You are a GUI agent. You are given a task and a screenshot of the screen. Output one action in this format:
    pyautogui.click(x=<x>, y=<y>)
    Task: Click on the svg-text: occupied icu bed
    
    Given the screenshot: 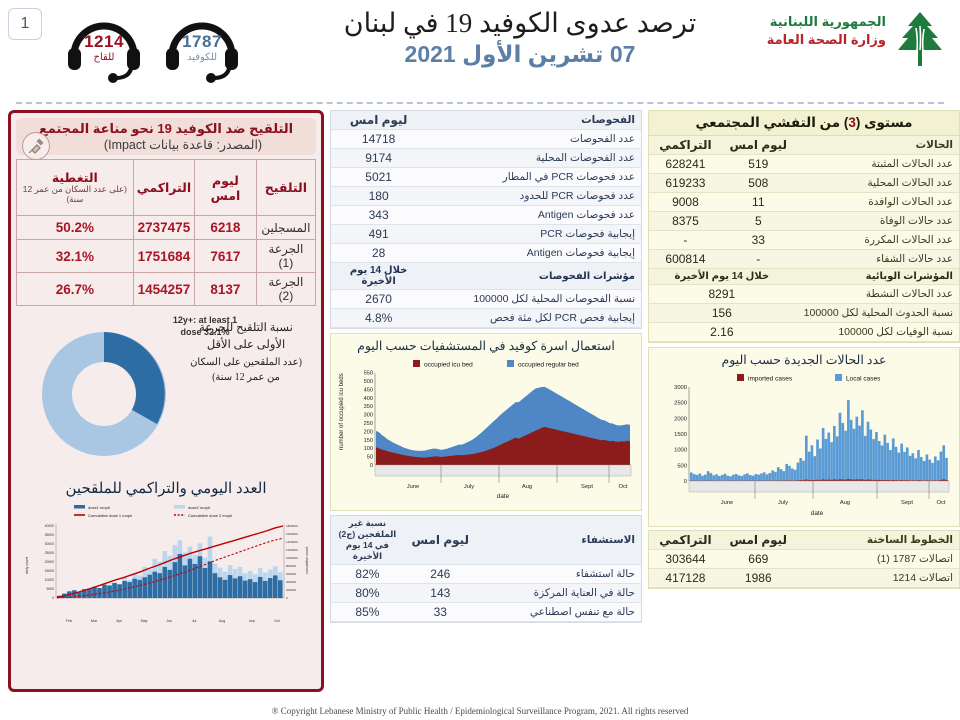 What is the action you would take?
    pyautogui.click(x=448, y=365)
    